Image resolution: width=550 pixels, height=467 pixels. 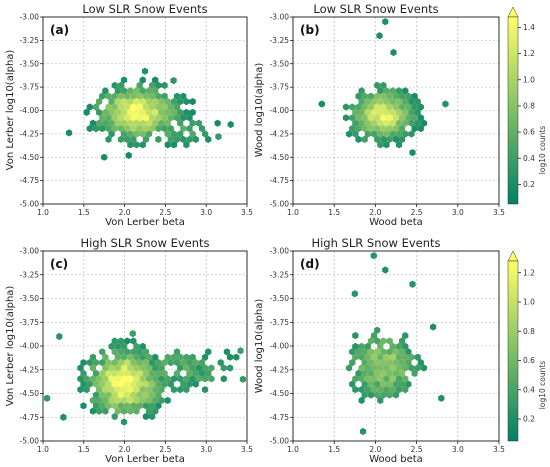 What do you see at coordinates (529, 360) in the screenshot?
I see `colorbar-tick-label: 0.6` at bounding box center [529, 360].